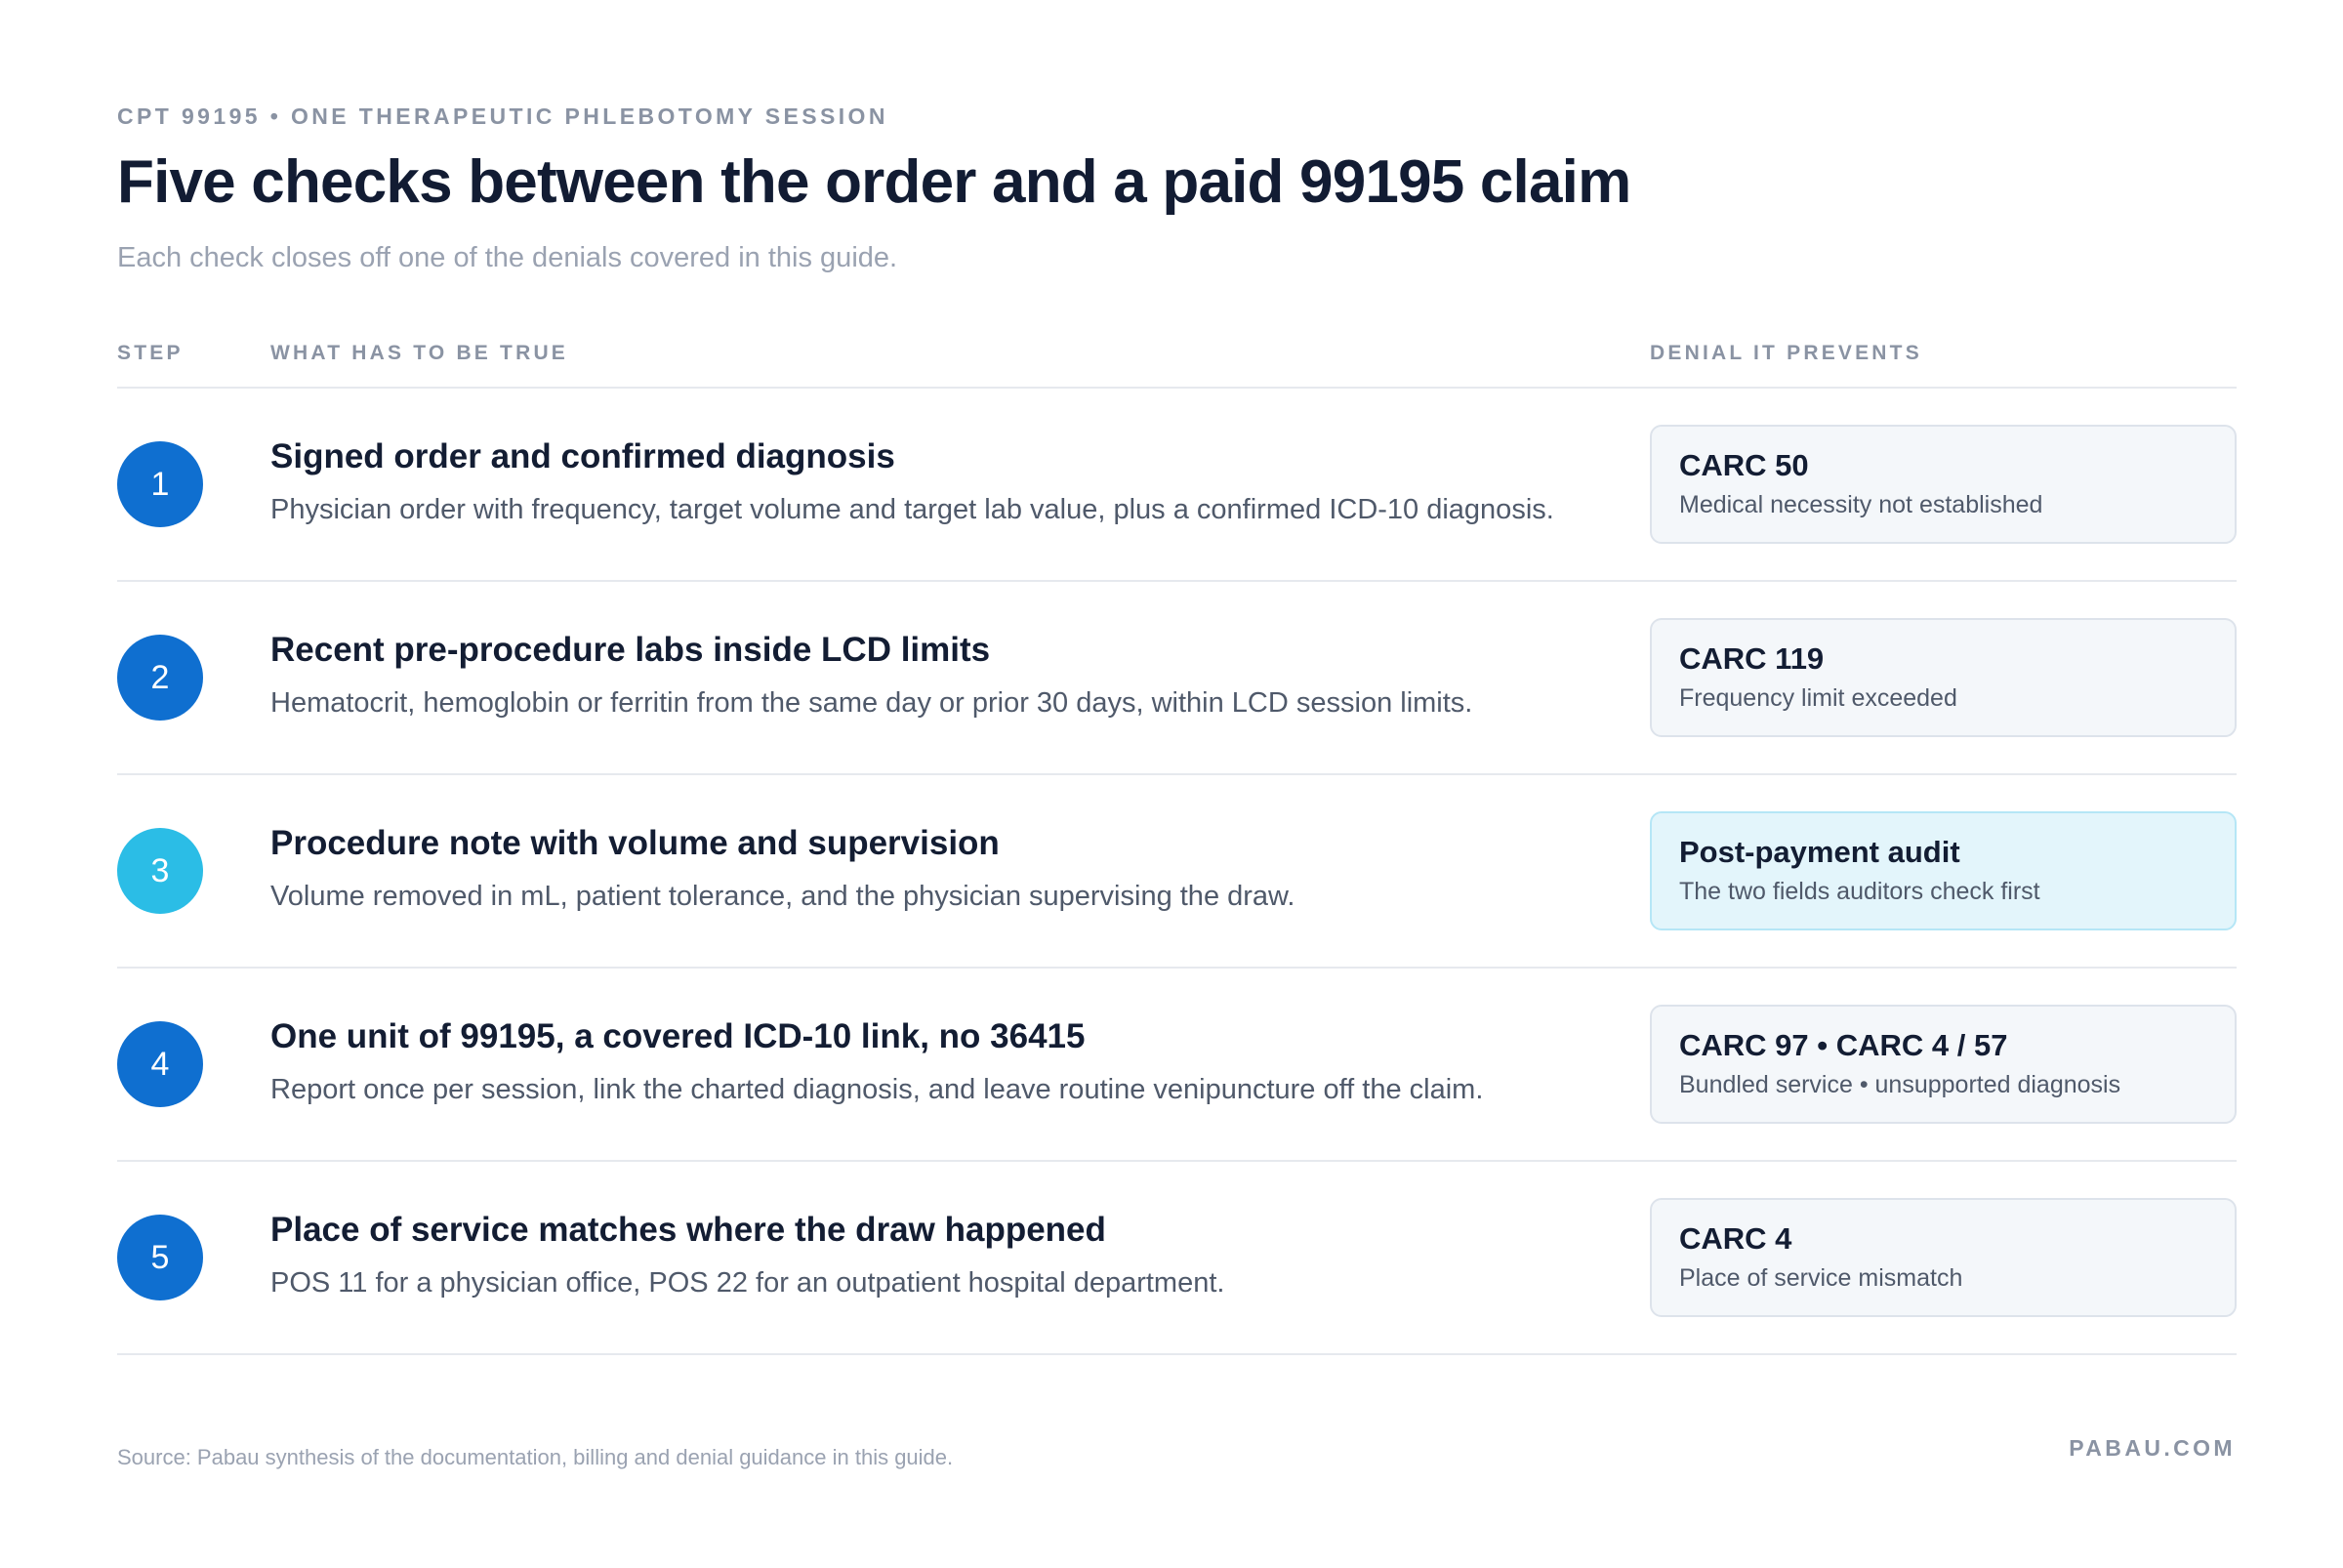 This screenshot has width=2343, height=1568. I want to click on column-header-what: WHAT HAS TO BE TRUE, so click(419, 353).